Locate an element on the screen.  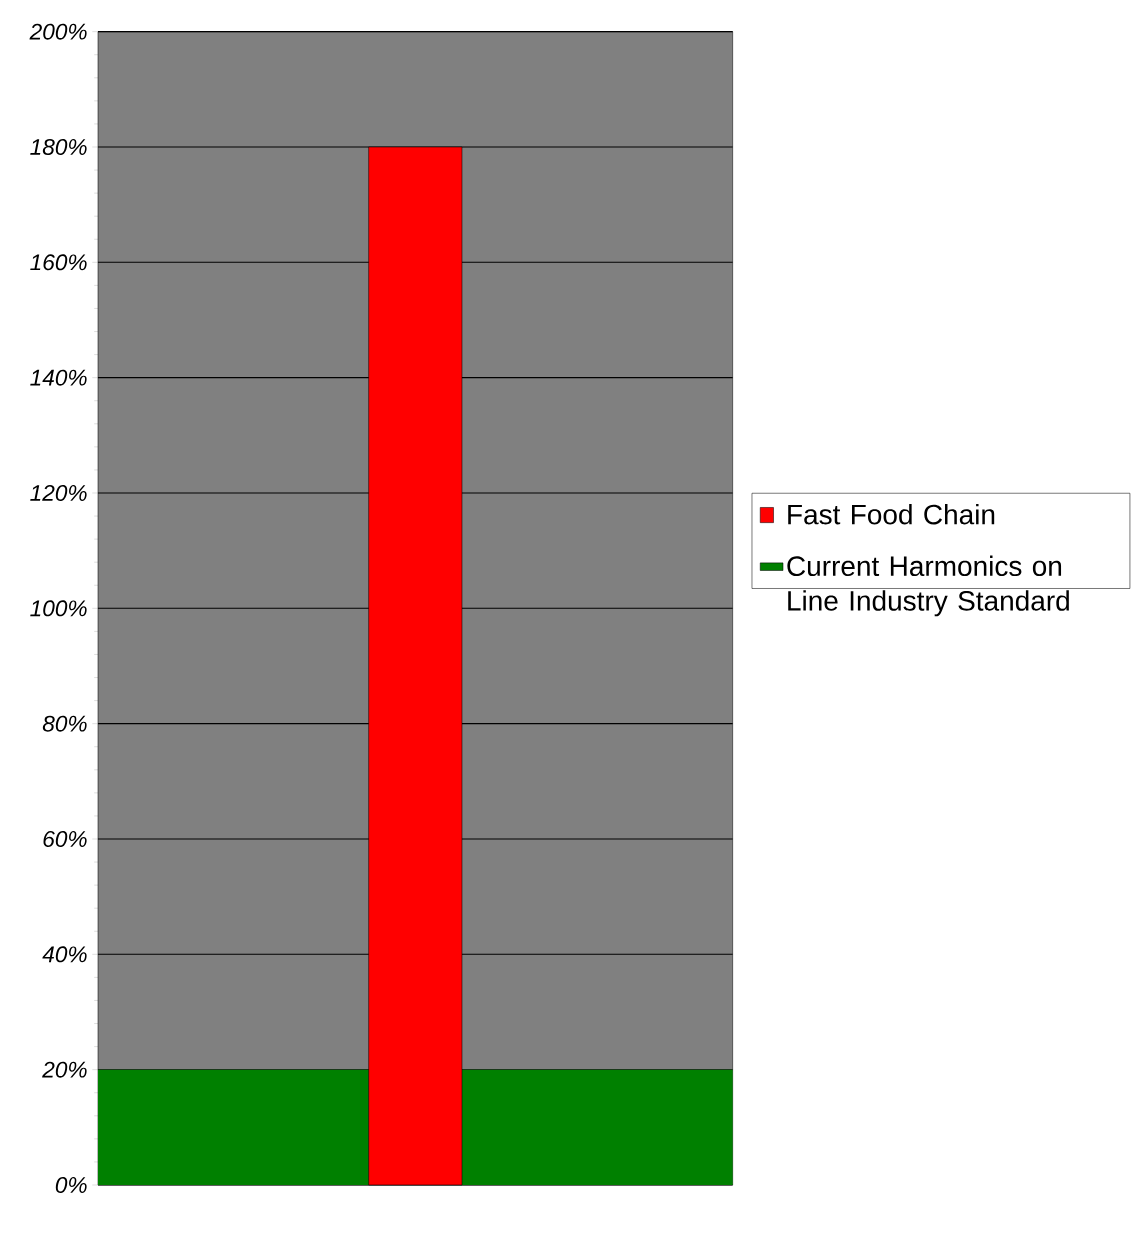
y-tick-label: 200% is located at coordinates (58, 31).